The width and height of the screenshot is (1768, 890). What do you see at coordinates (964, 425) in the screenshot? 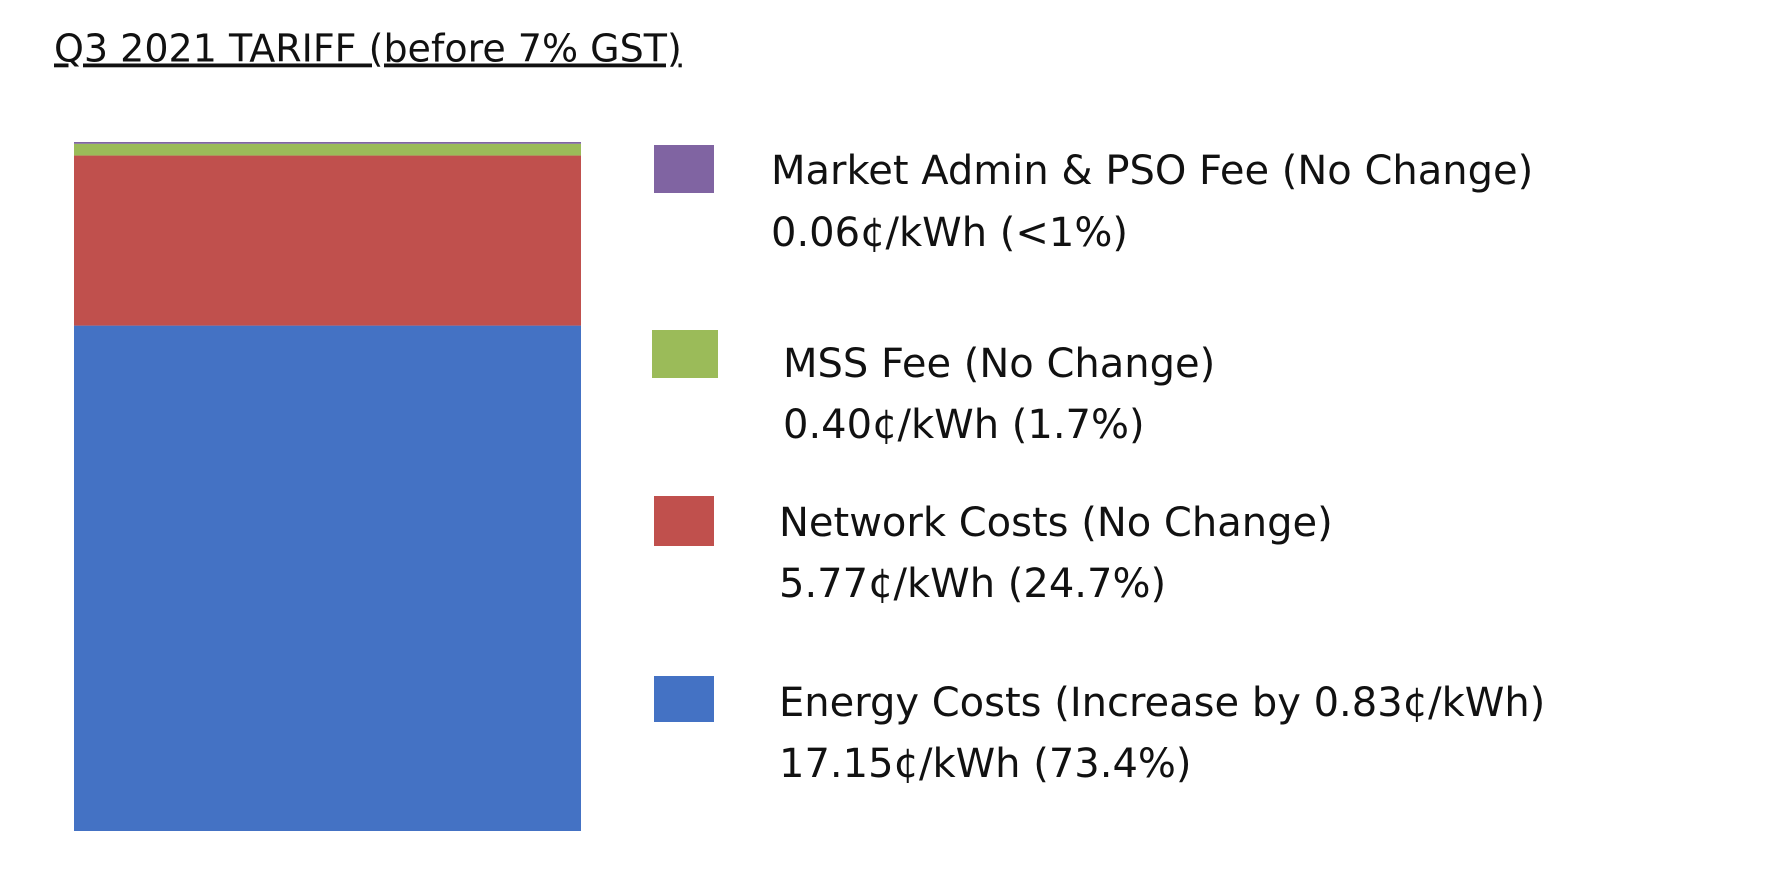
I see `legend-value: 0.40¢/kWh (1.7%)` at bounding box center [964, 425].